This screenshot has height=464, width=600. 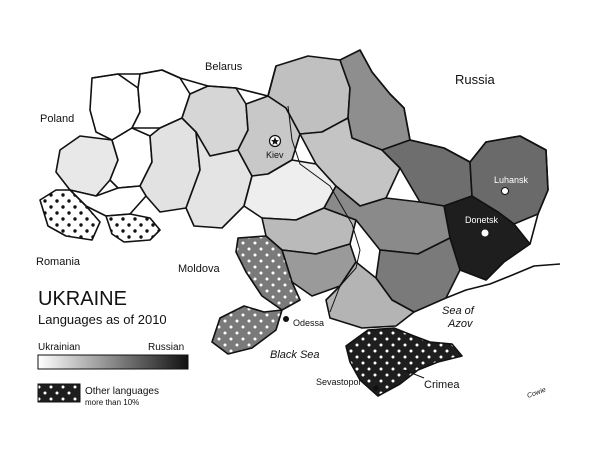 What do you see at coordinates (485, 233) in the screenshot?
I see `donetsk-dot` at bounding box center [485, 233].